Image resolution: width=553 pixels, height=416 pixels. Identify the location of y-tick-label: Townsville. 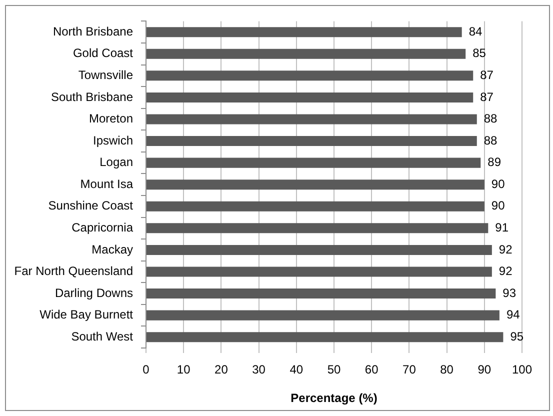
(106, 75).